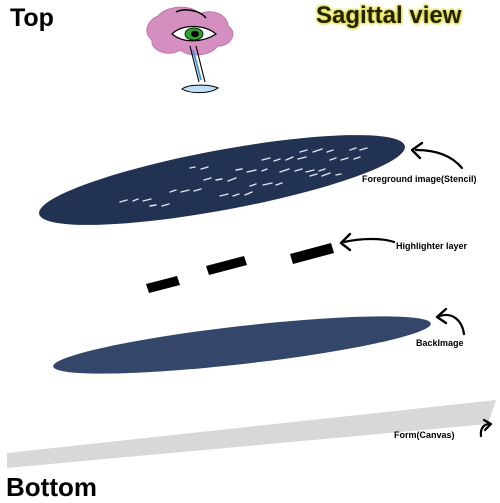  I want to click on arrow-to-foreground, so click(437, 155).